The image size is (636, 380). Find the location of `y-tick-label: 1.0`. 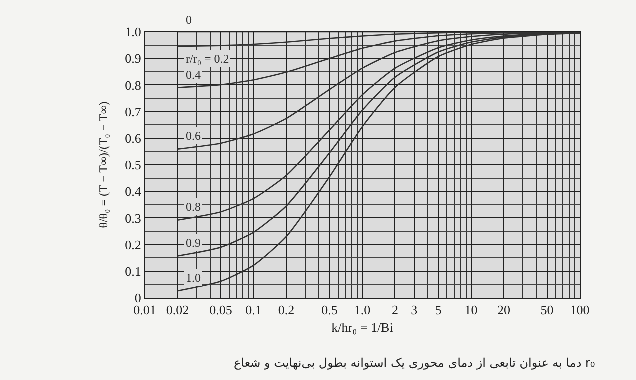

y-tick-label: 1.0 is located at coordinates (133, 32).